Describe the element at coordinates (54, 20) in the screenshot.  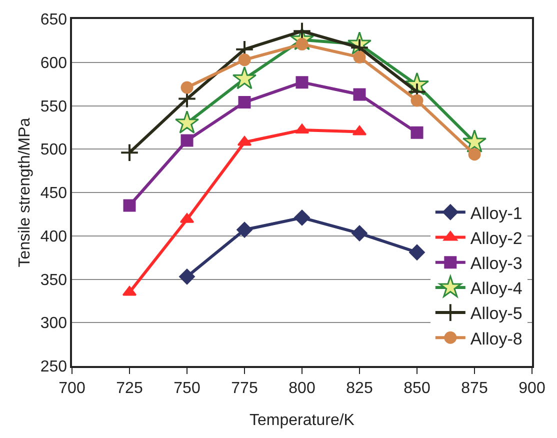
I see `y-tick-label: 650` at that location.